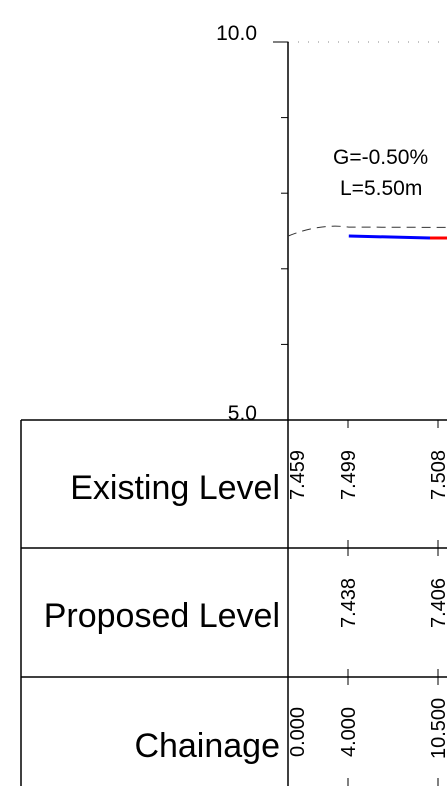 The width and height of the screenshot is (447, 786). Describe the element at coordinates (207, 746) in the screenshot. I see `row-label-chainage: Chainage` at that location.